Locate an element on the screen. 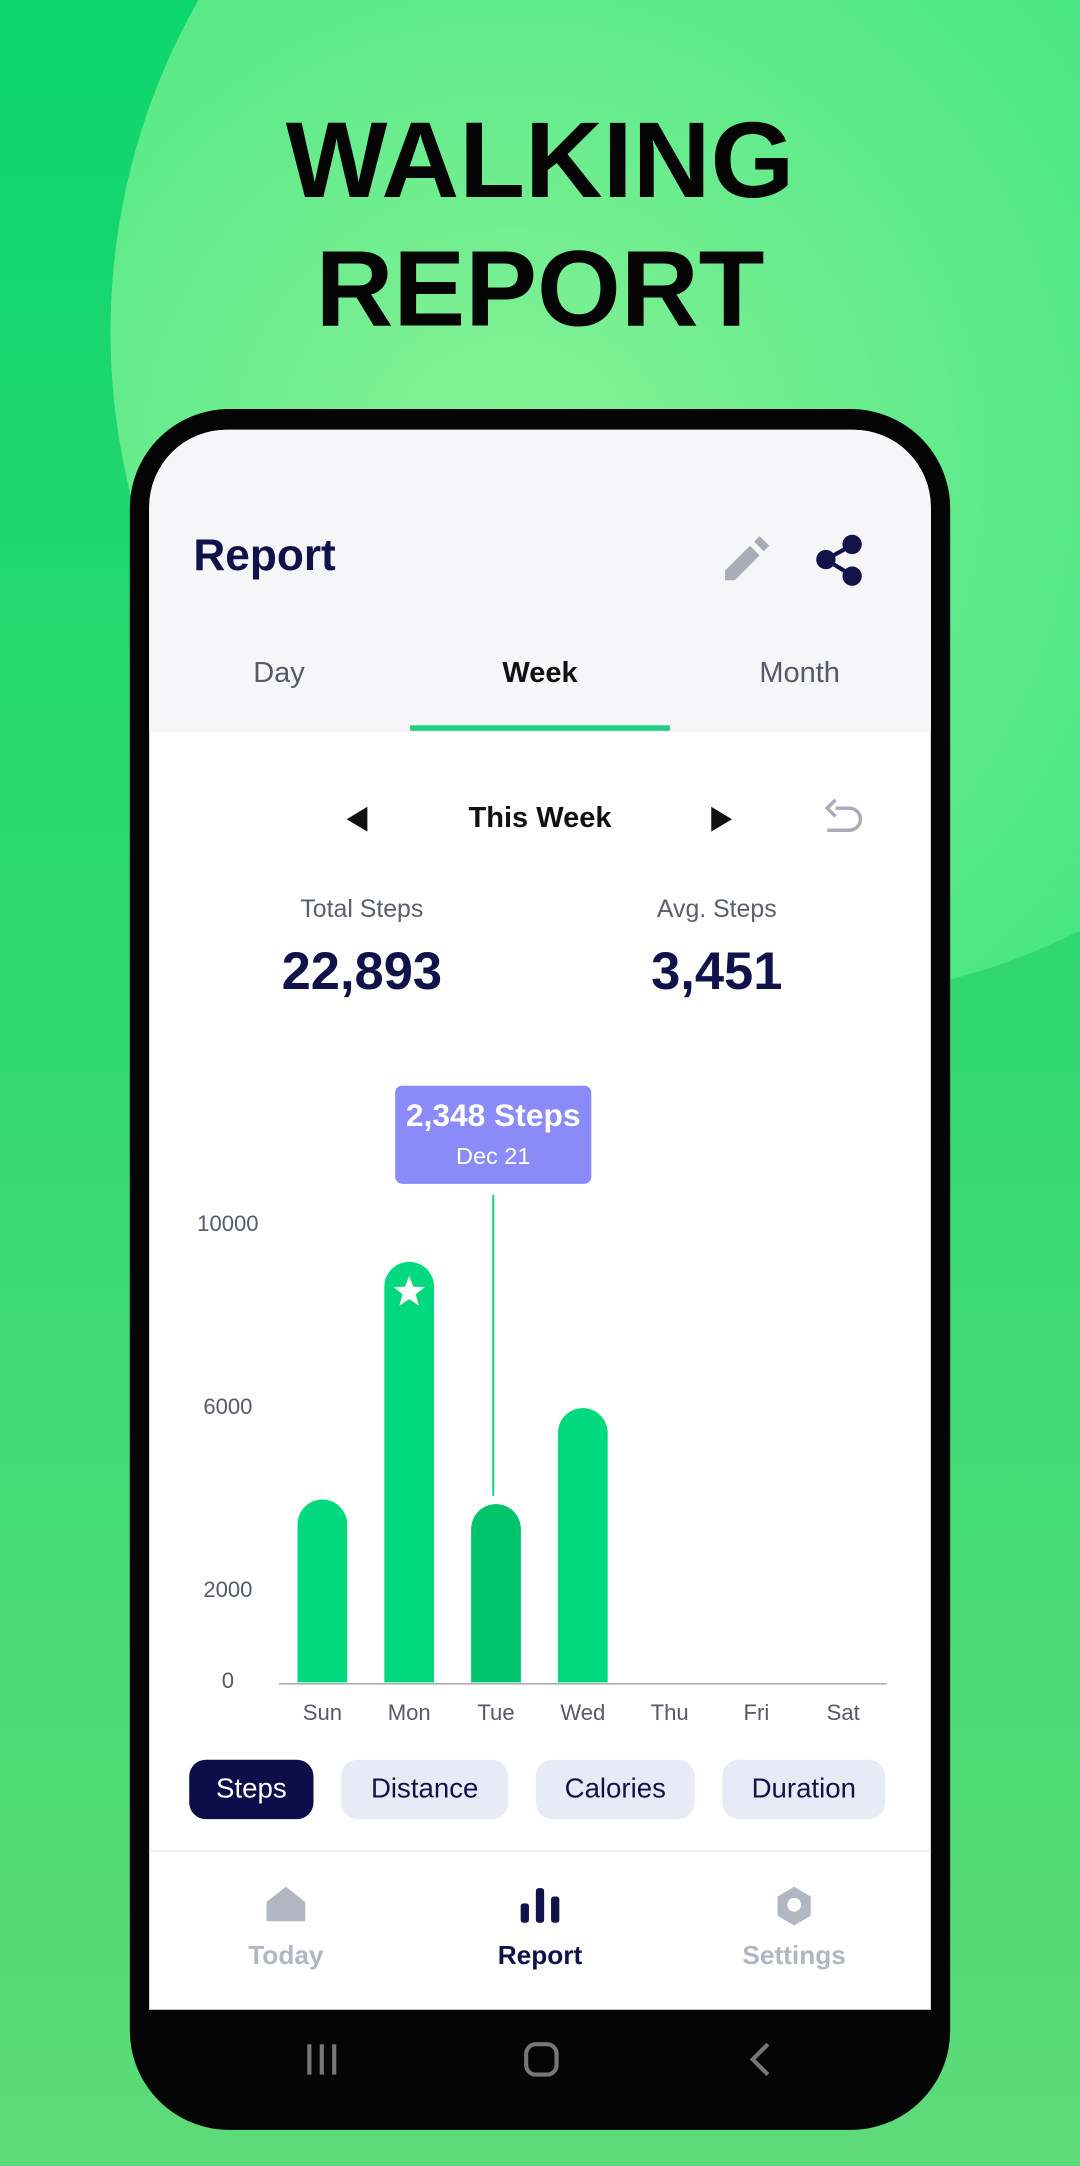 Image resolution: width=1080 pixels, height=2166 pixels. stat-label: Total Steps is located at coordinates (361, 909).